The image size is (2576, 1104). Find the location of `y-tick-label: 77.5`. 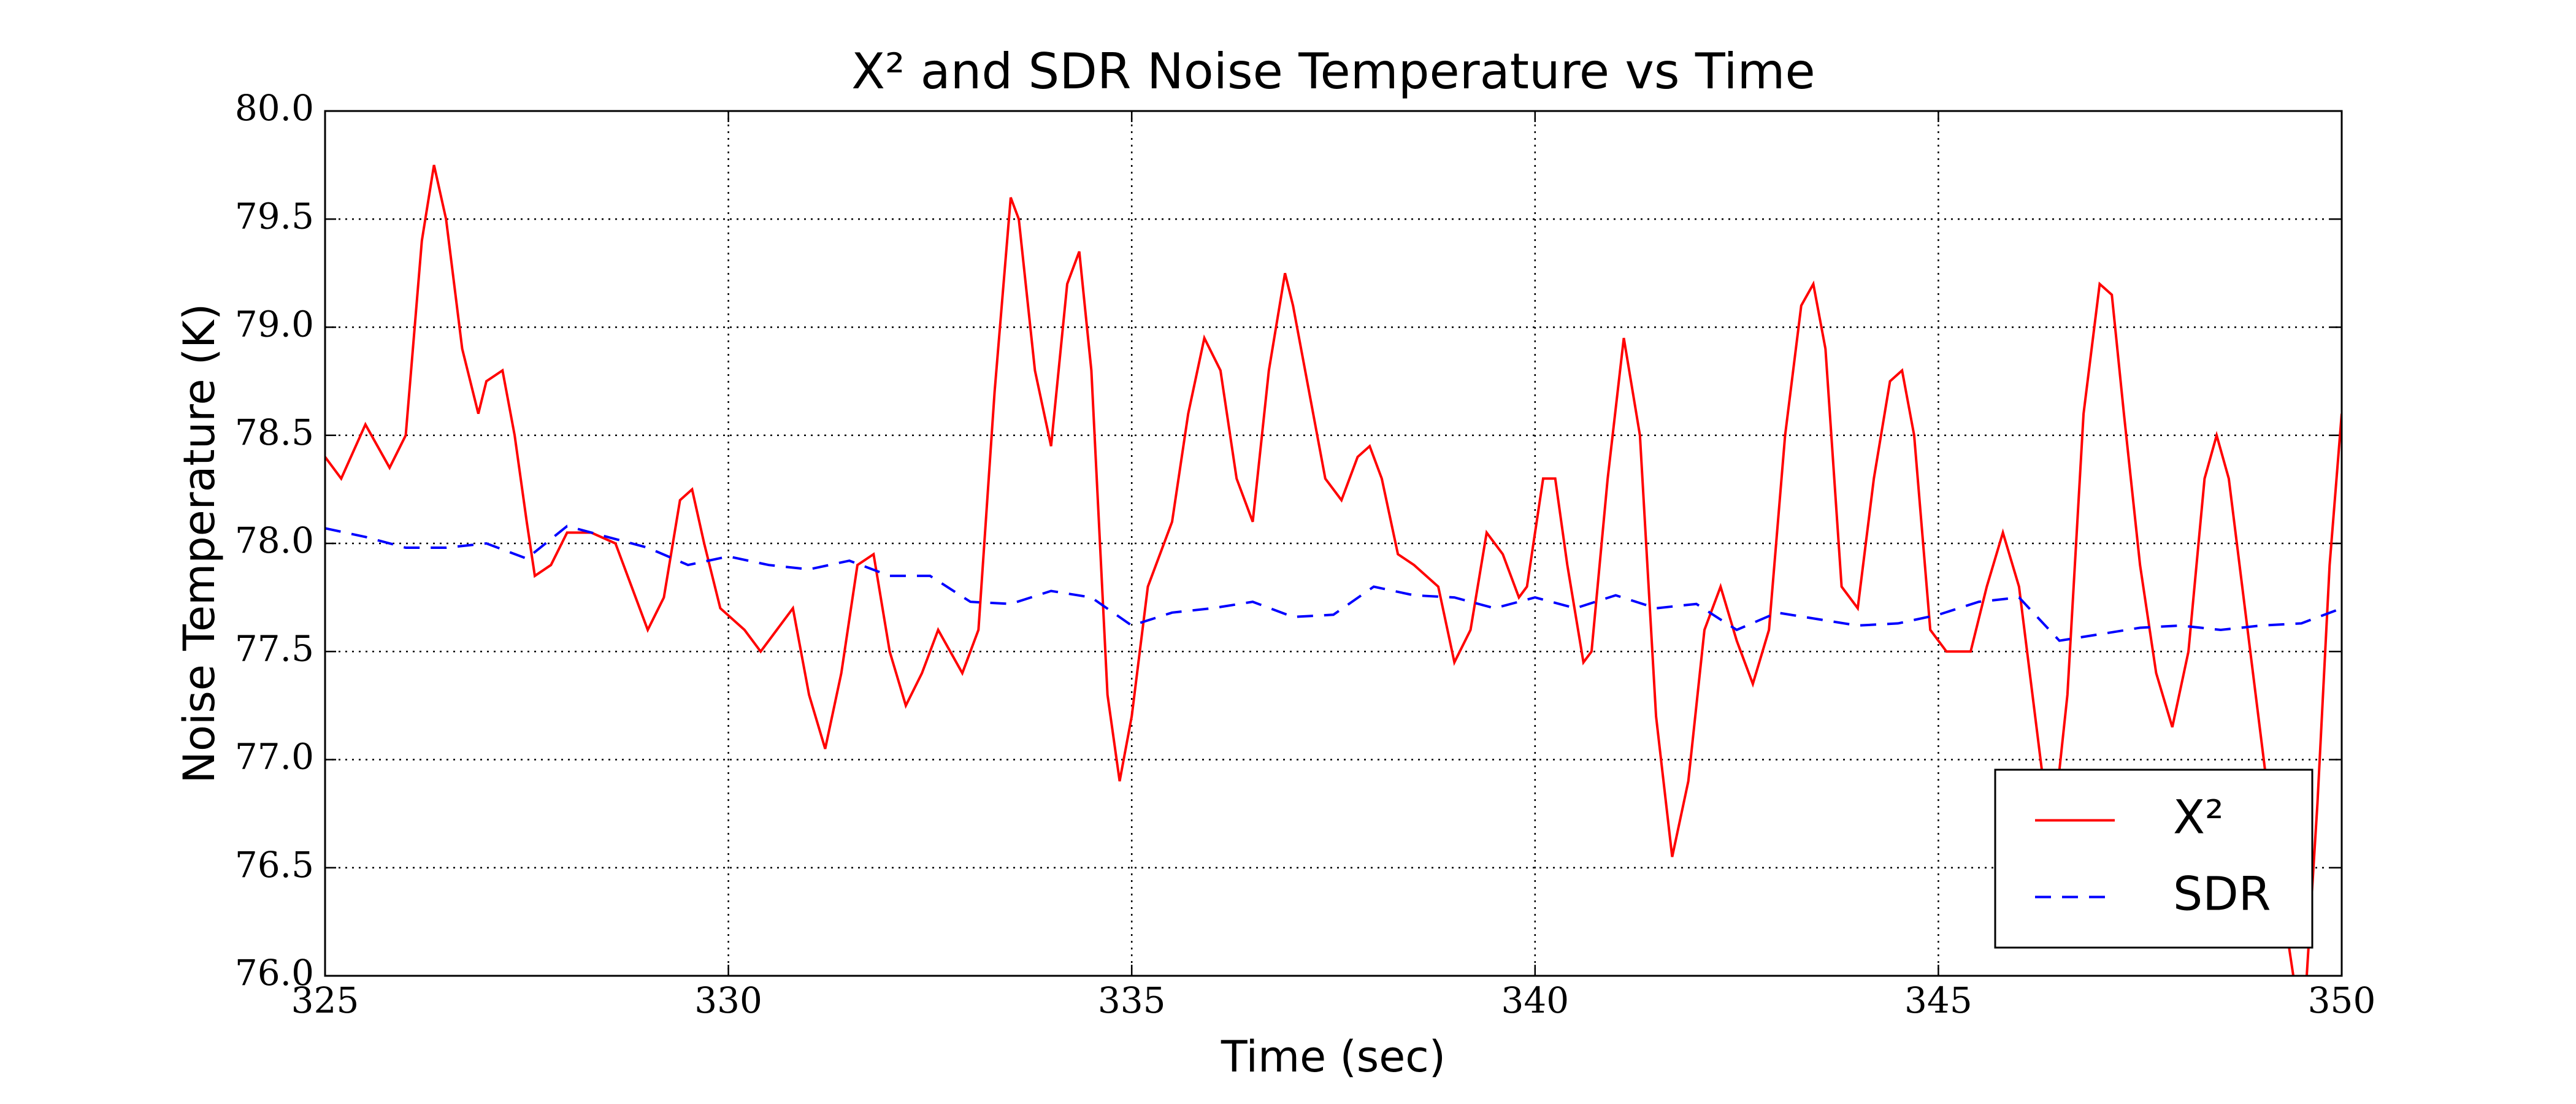

y-tick-label: 77.5 is located at coordinates (274, 648).